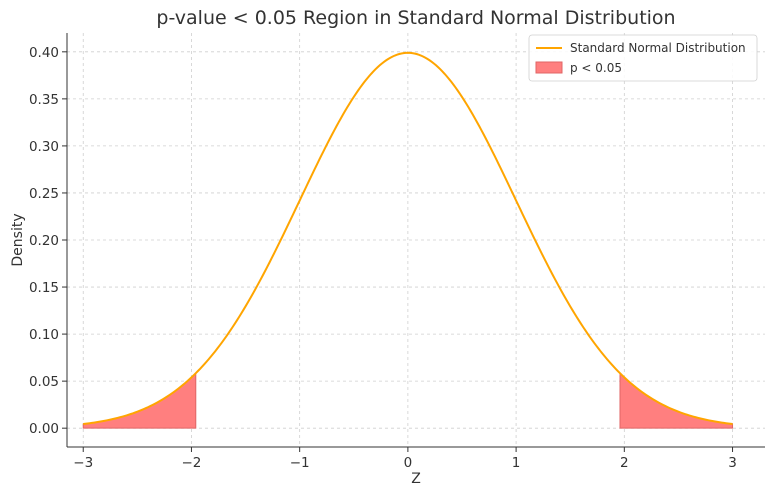  Describe the element at coordinates (44, 194) in the screenshot. I see `y-tick-label: 0.25` at that location.